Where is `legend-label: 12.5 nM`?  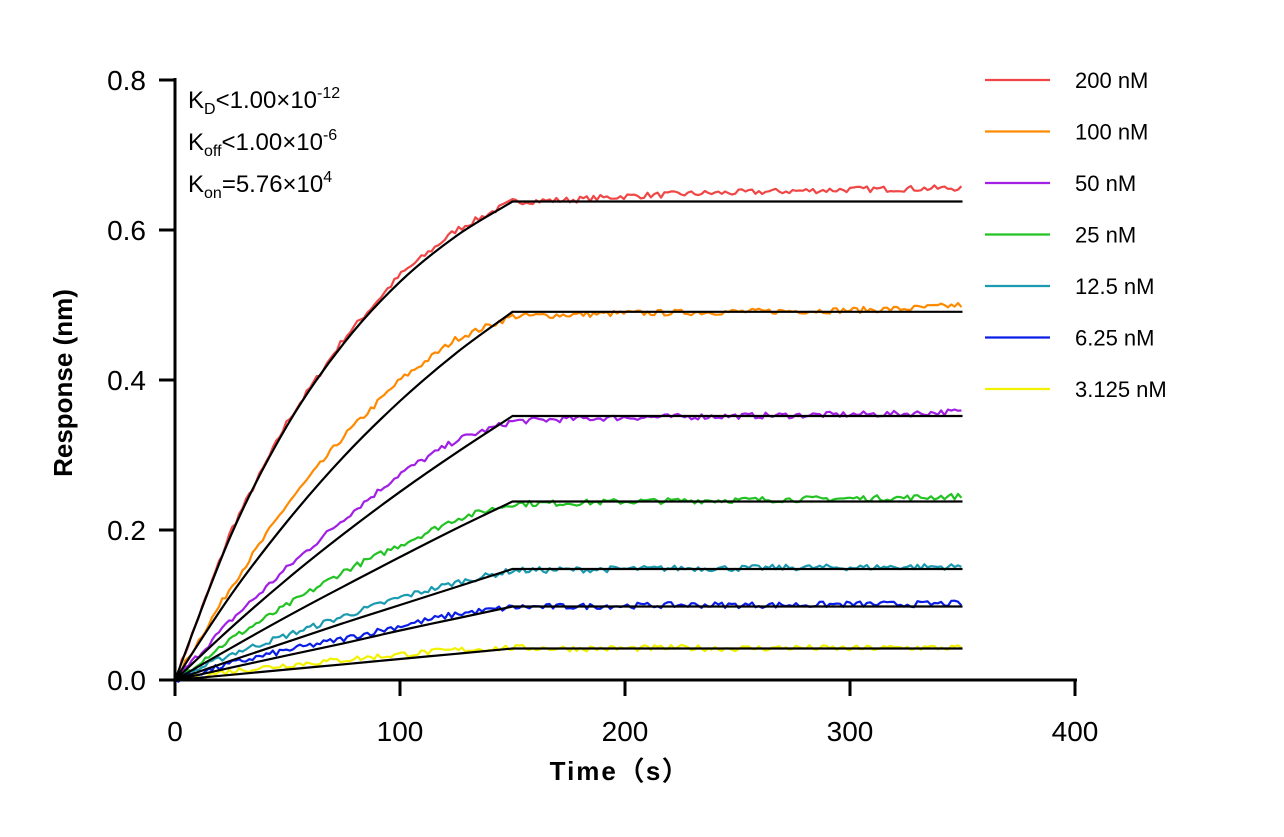 legend-label: 12.5 nM is located at coordinates (1115, 286).